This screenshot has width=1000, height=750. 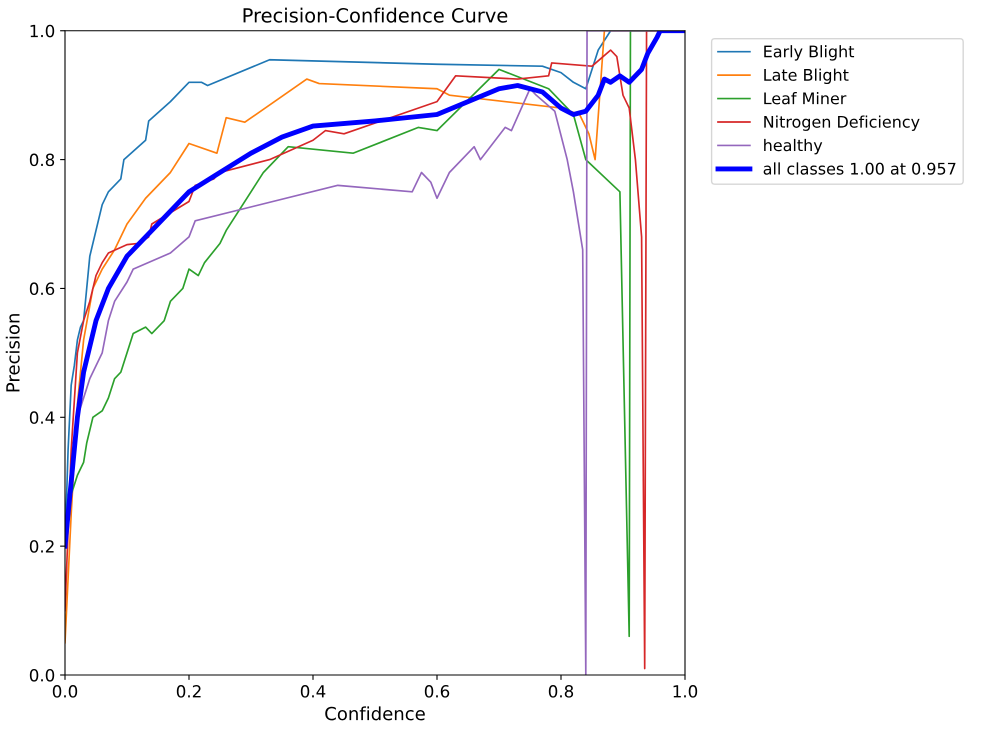 I want to click on legend-label: Late Blight, so click(x=806, y=76).